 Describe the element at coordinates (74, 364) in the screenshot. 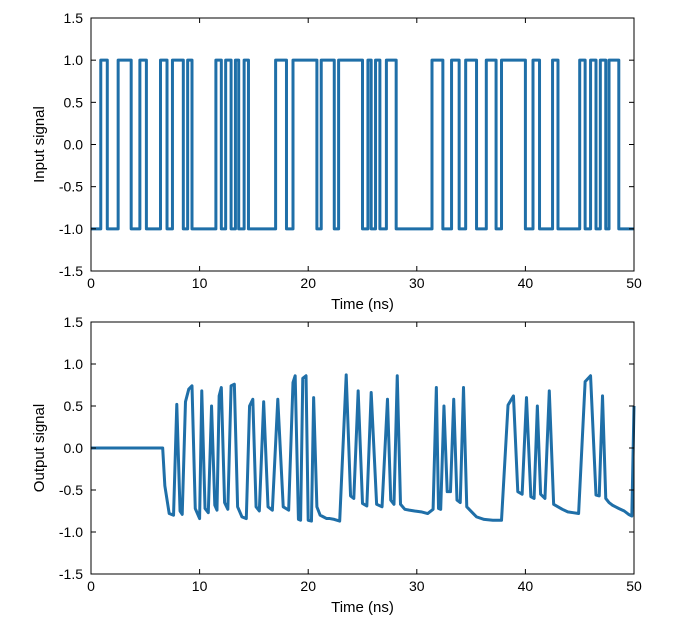

I see `output-y-tick-label: 1.0` at that location.